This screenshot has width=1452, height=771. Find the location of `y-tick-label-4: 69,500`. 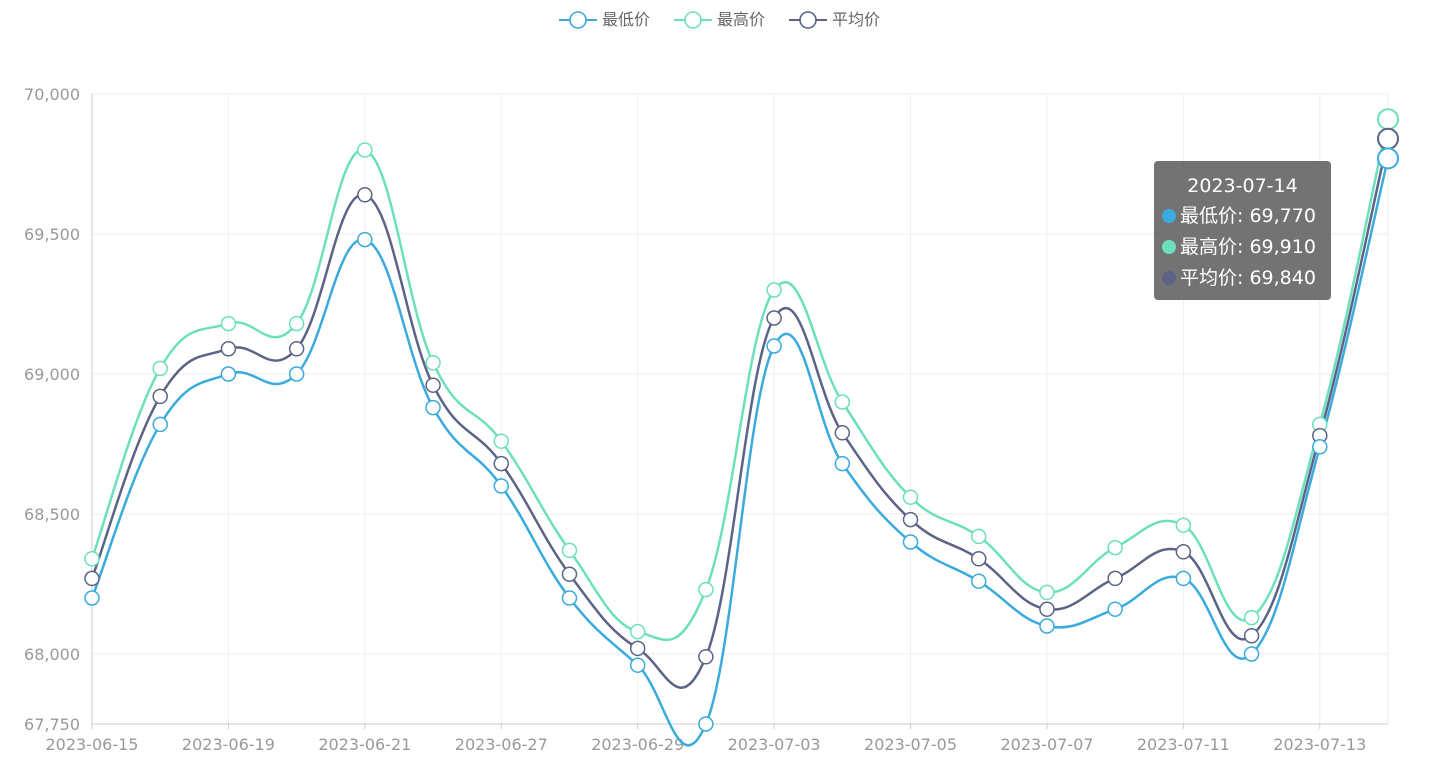

y-tick-label-4: 69,500 is located at coordinates (52, 234).